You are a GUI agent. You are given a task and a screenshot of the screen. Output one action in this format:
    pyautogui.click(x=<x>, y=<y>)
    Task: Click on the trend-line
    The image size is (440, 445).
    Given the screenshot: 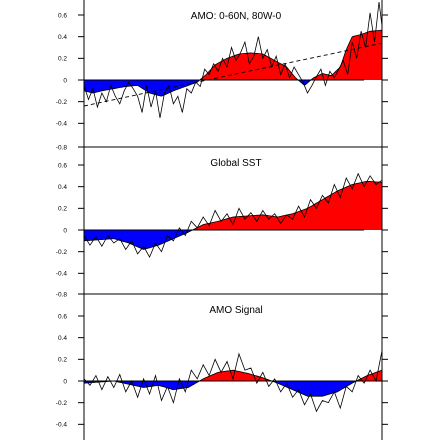 What is the action you would take?
    pyautogui.click(x=233, y=74)
    